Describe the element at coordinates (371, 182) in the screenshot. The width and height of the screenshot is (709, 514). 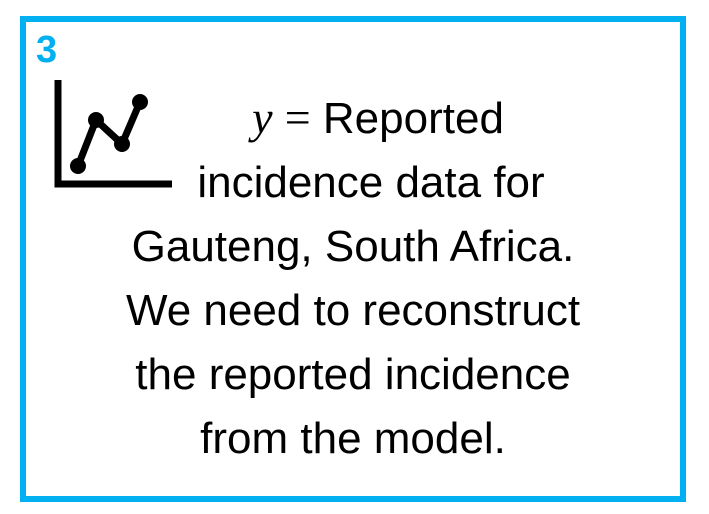
I see `text-line-2: incidence data for` at that location.